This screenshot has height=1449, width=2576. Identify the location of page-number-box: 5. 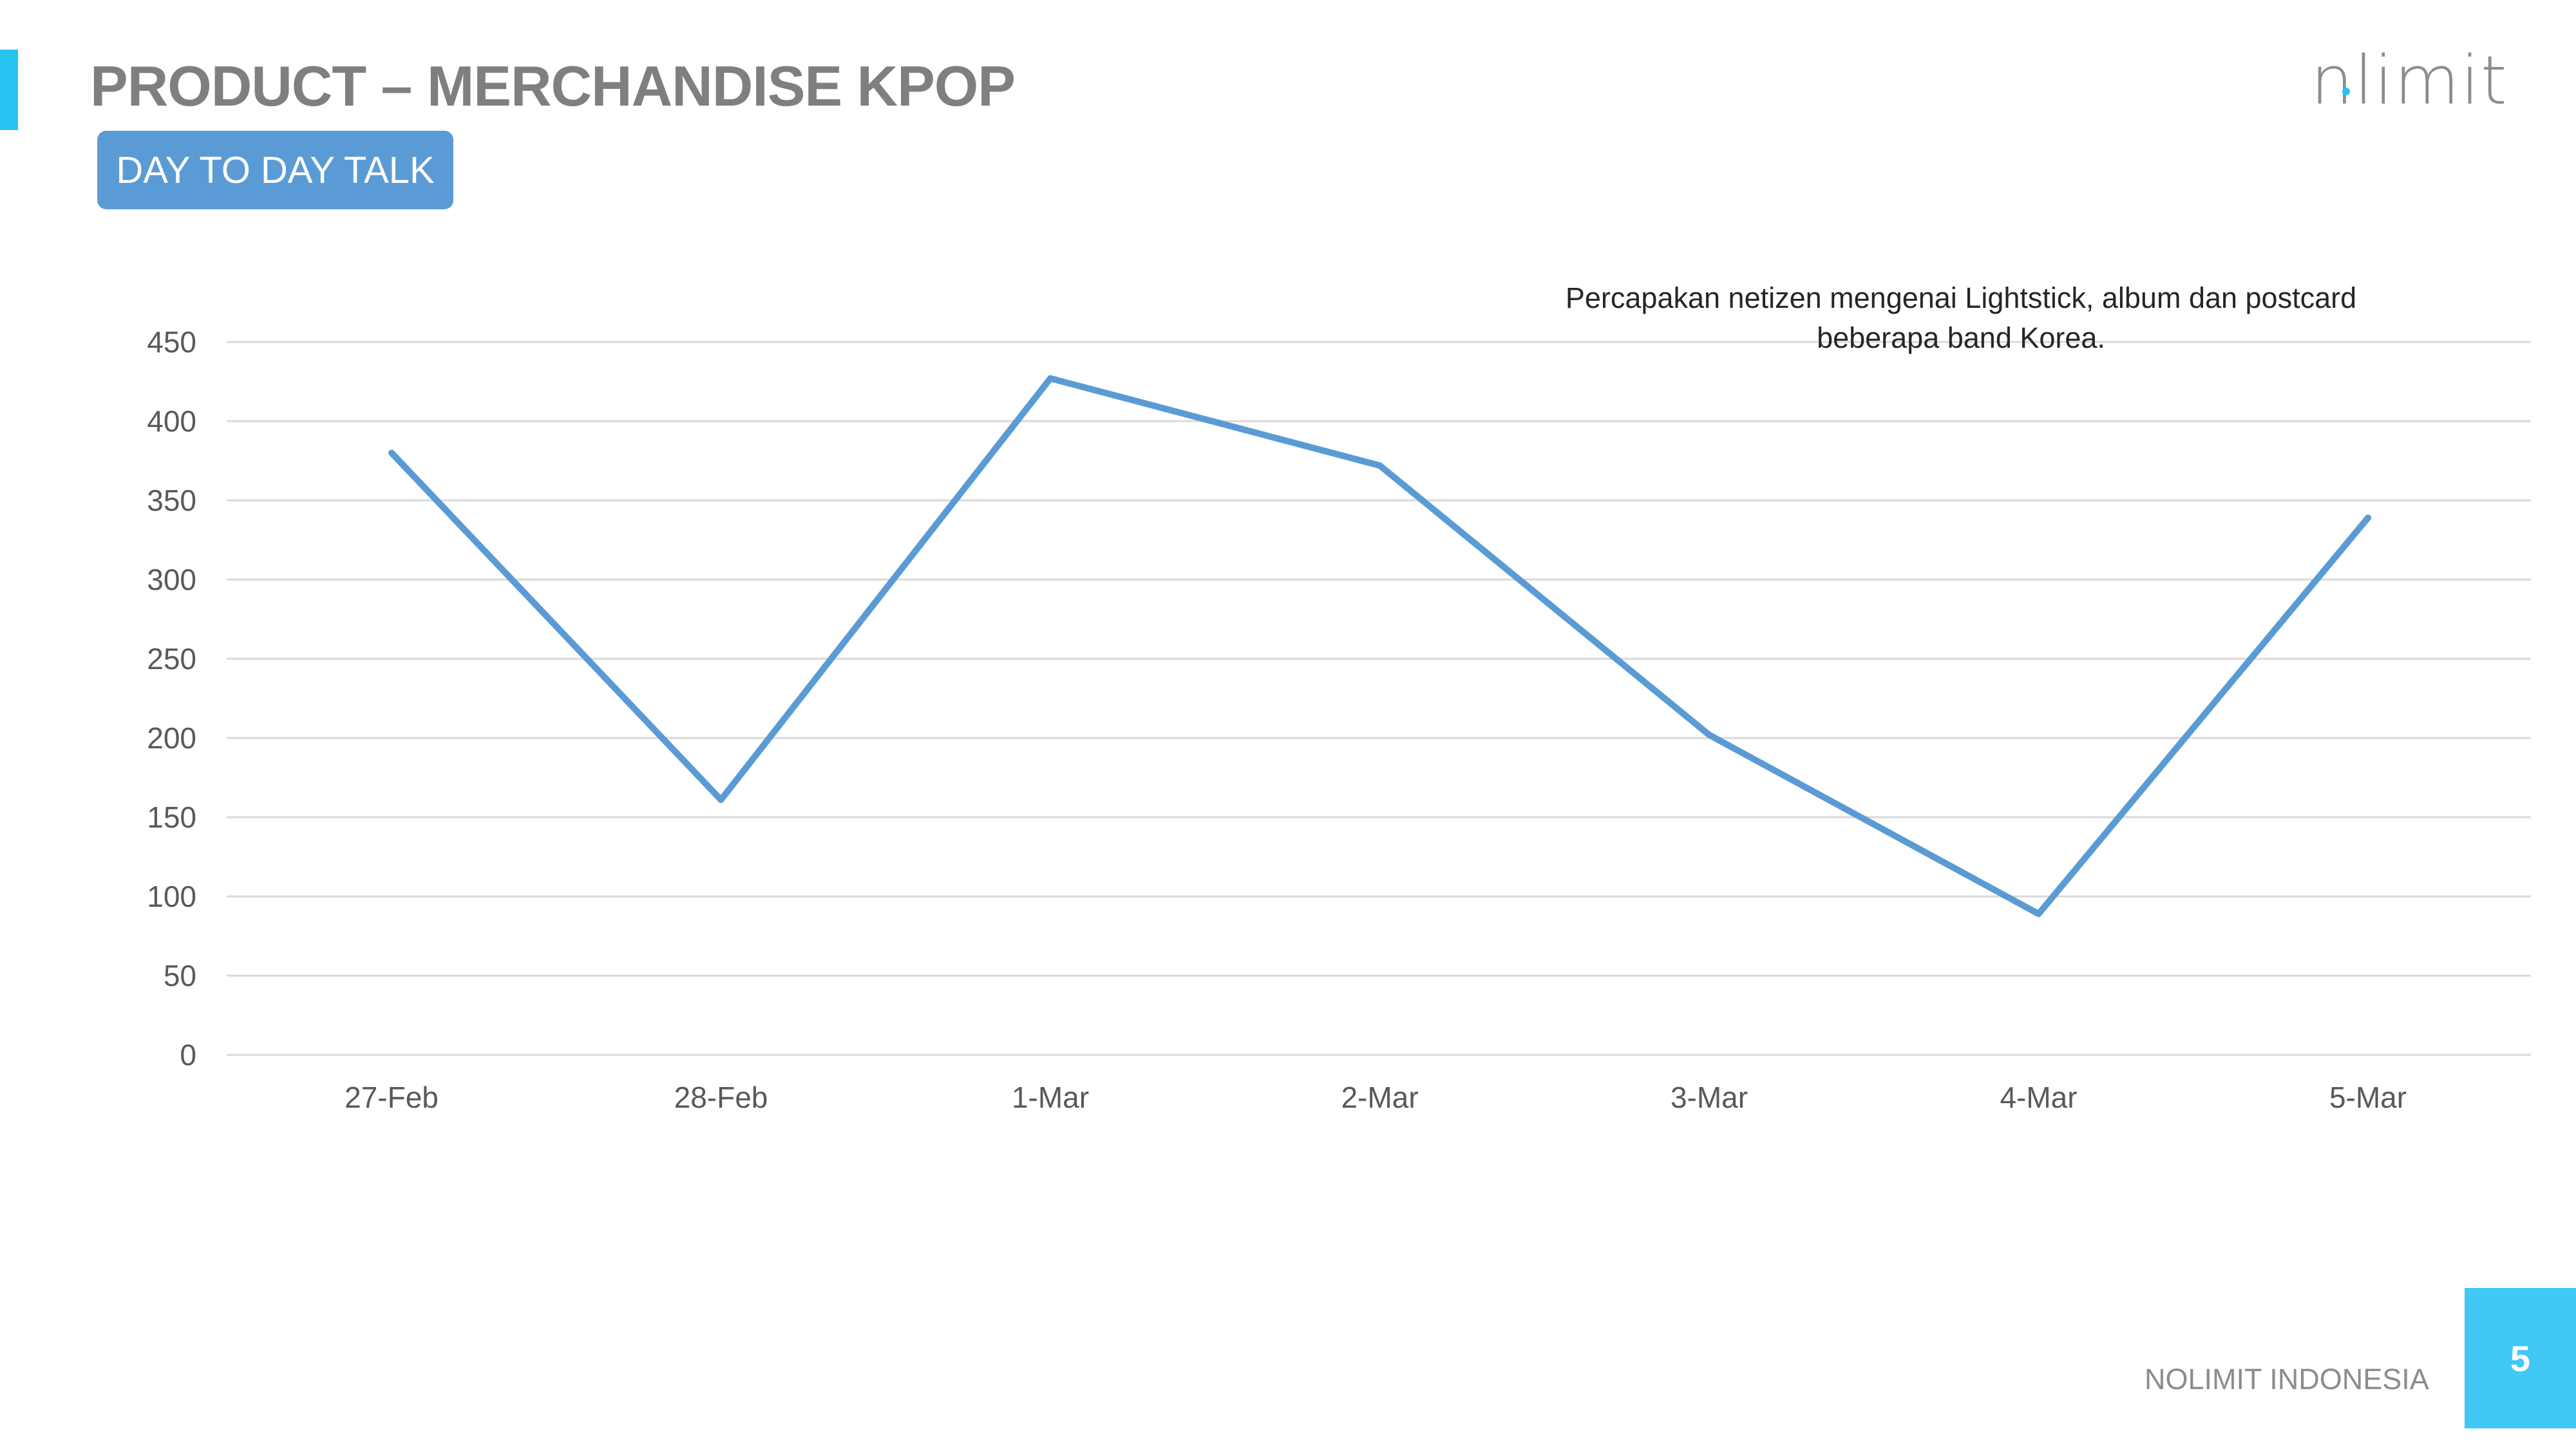
(2520, 1358).